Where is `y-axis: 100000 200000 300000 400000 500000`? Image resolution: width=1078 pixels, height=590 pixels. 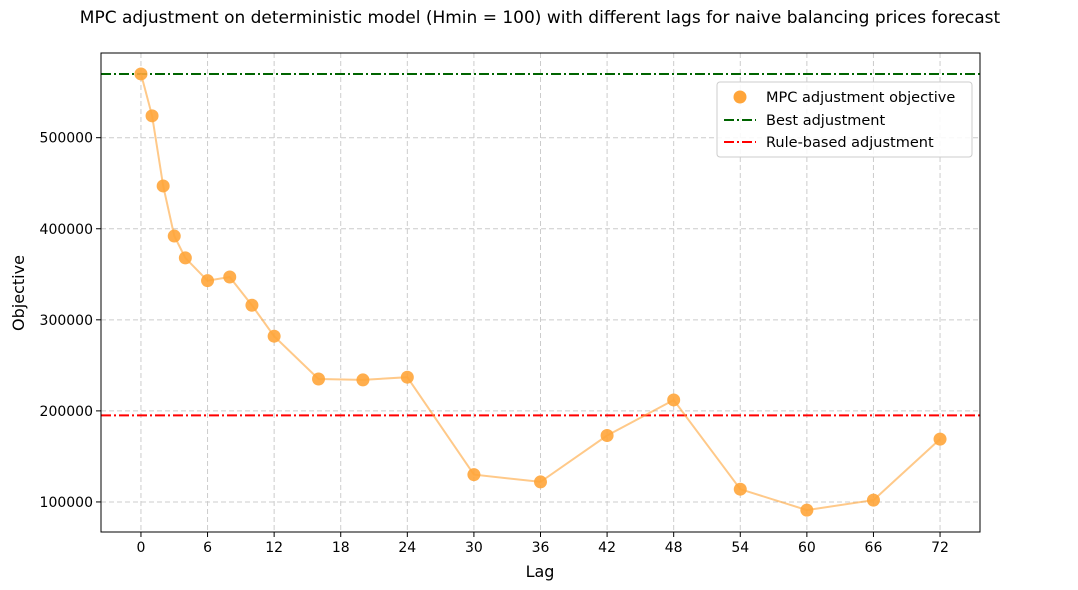
y-axis: 100000 200000 300000 400000 500000 is located at coordinates (70, 321).